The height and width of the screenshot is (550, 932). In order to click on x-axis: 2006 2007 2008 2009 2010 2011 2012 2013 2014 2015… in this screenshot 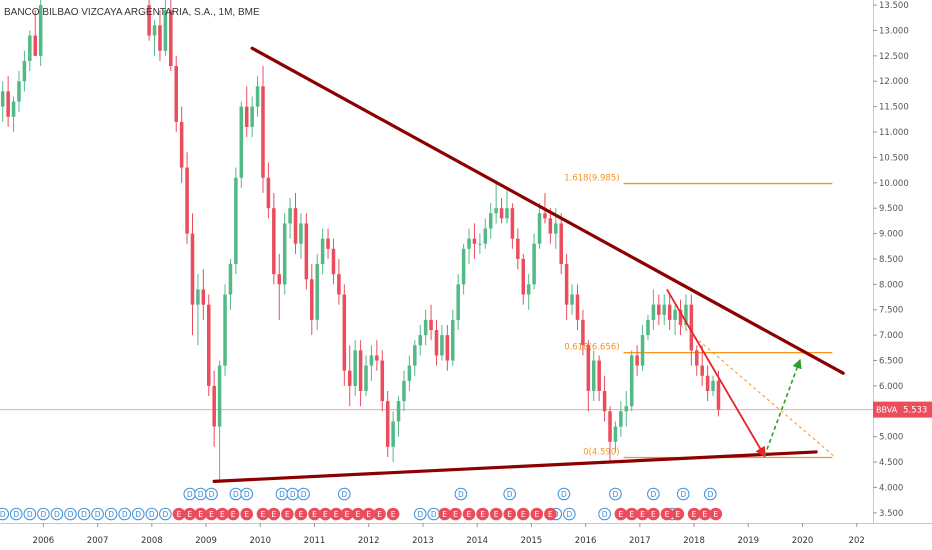, I will do `click(466, 536)`.